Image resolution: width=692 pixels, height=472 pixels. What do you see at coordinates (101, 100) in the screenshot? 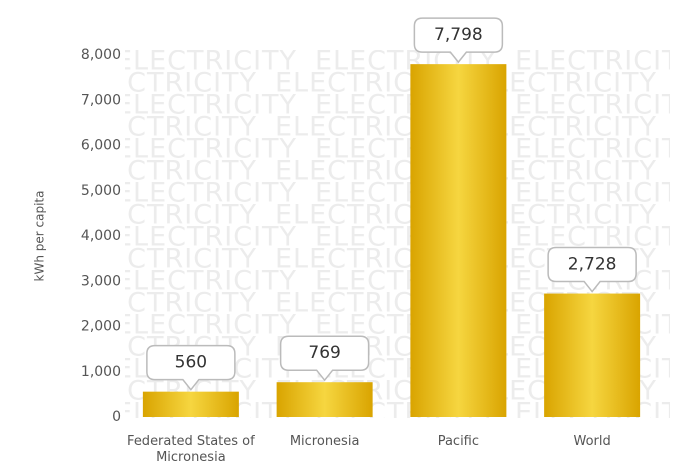
I see `y-tick-label: 7,000` at bounding box center [101, 100].